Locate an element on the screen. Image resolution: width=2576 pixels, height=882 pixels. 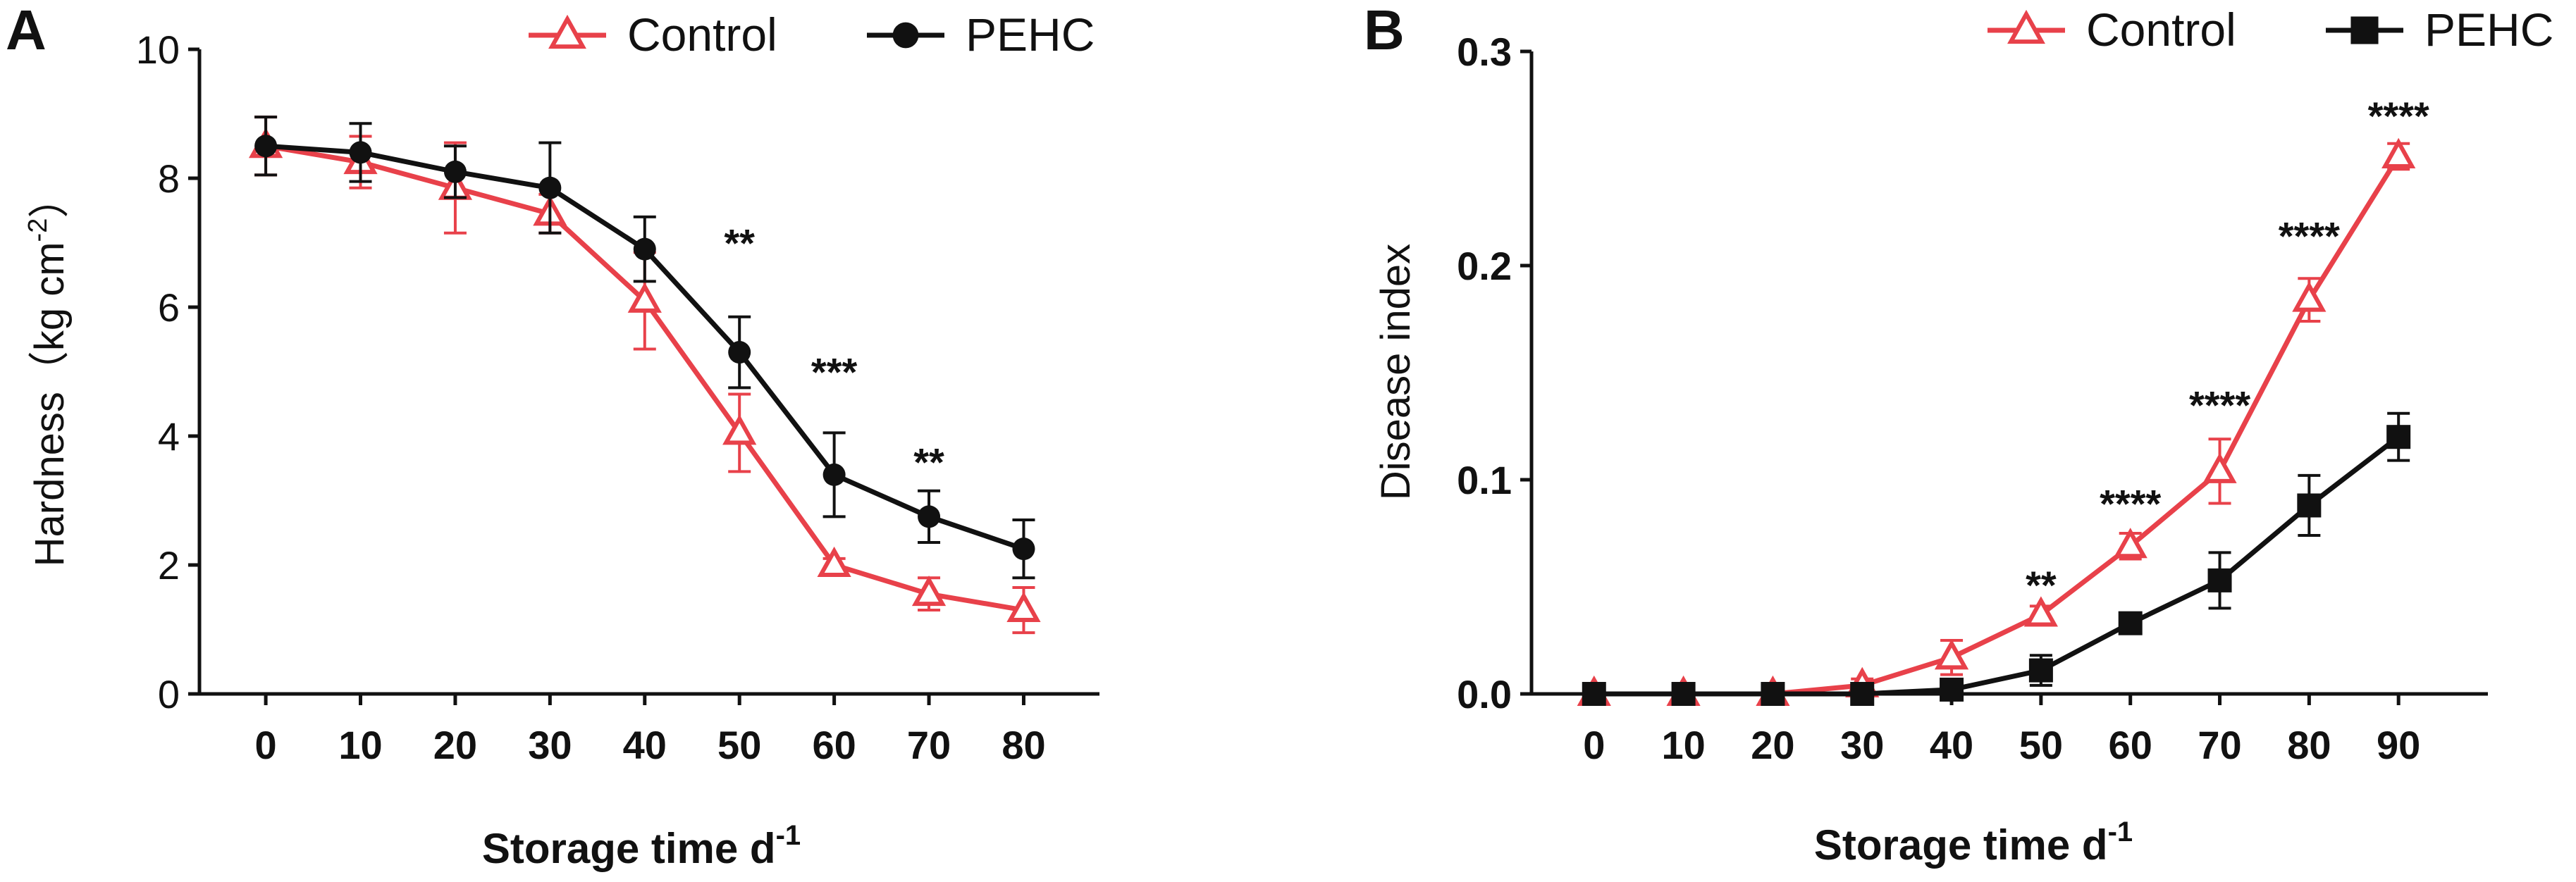
y-axis-title: Disease index is located at coordinates (1396, 372).